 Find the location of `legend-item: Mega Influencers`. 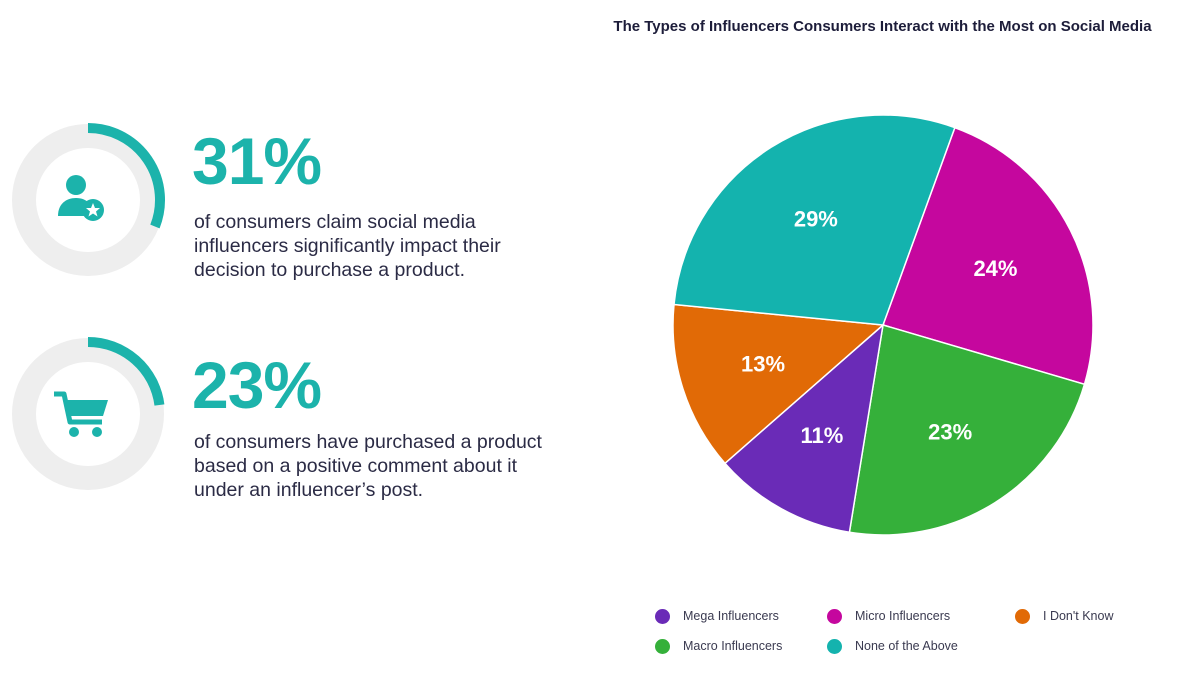

legend-item: Mega Influencers is located at coordinates (717, 616).